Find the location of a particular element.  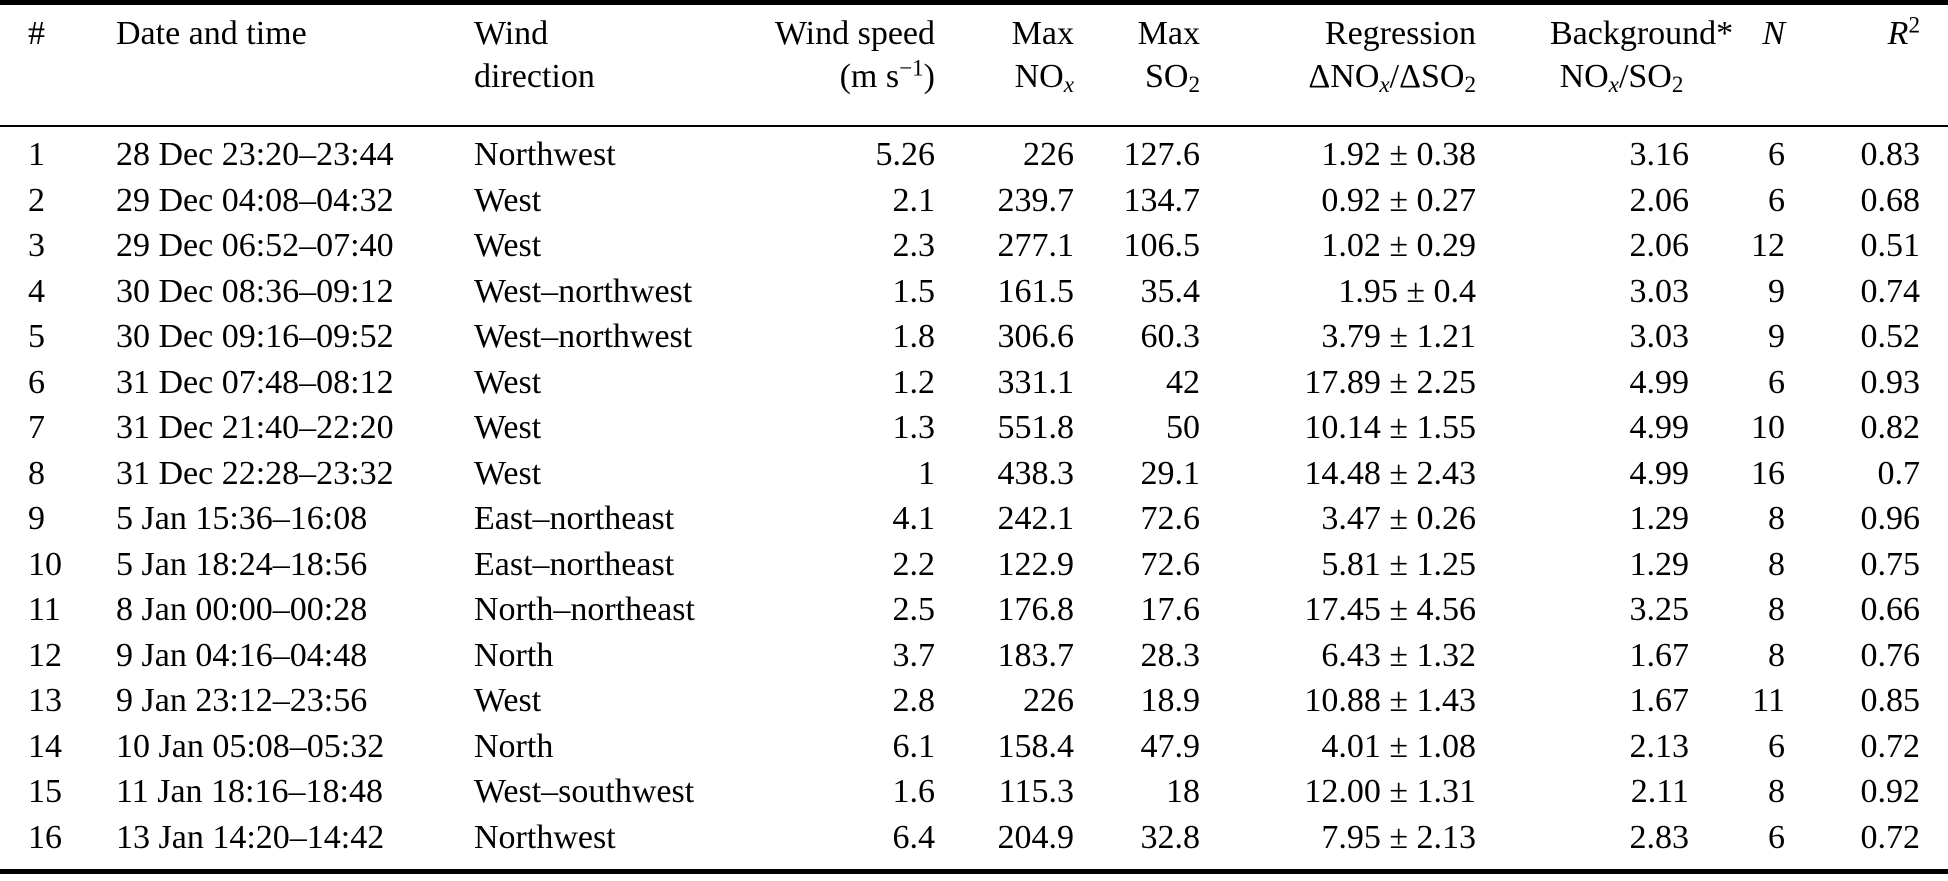

cell-datetime: 8 Jan 00:00–00:28 is located at coordinates (242, 609).